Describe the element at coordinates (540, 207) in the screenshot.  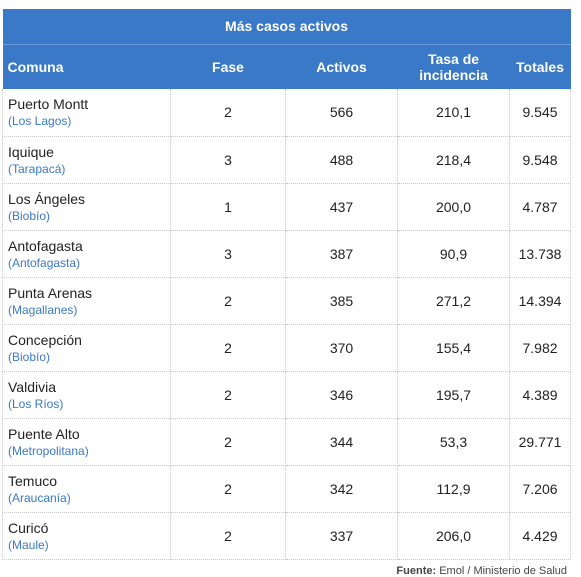
I see `cell-totales: 4.787` at that location.